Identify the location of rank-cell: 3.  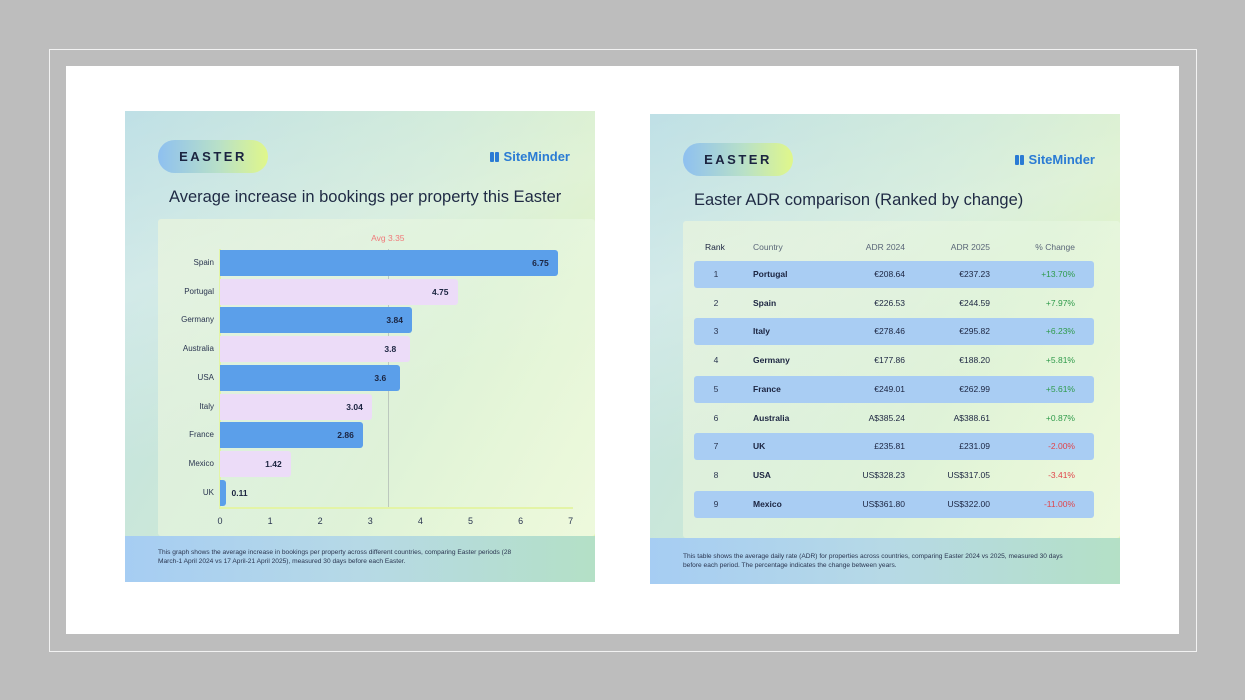
(716, 331).